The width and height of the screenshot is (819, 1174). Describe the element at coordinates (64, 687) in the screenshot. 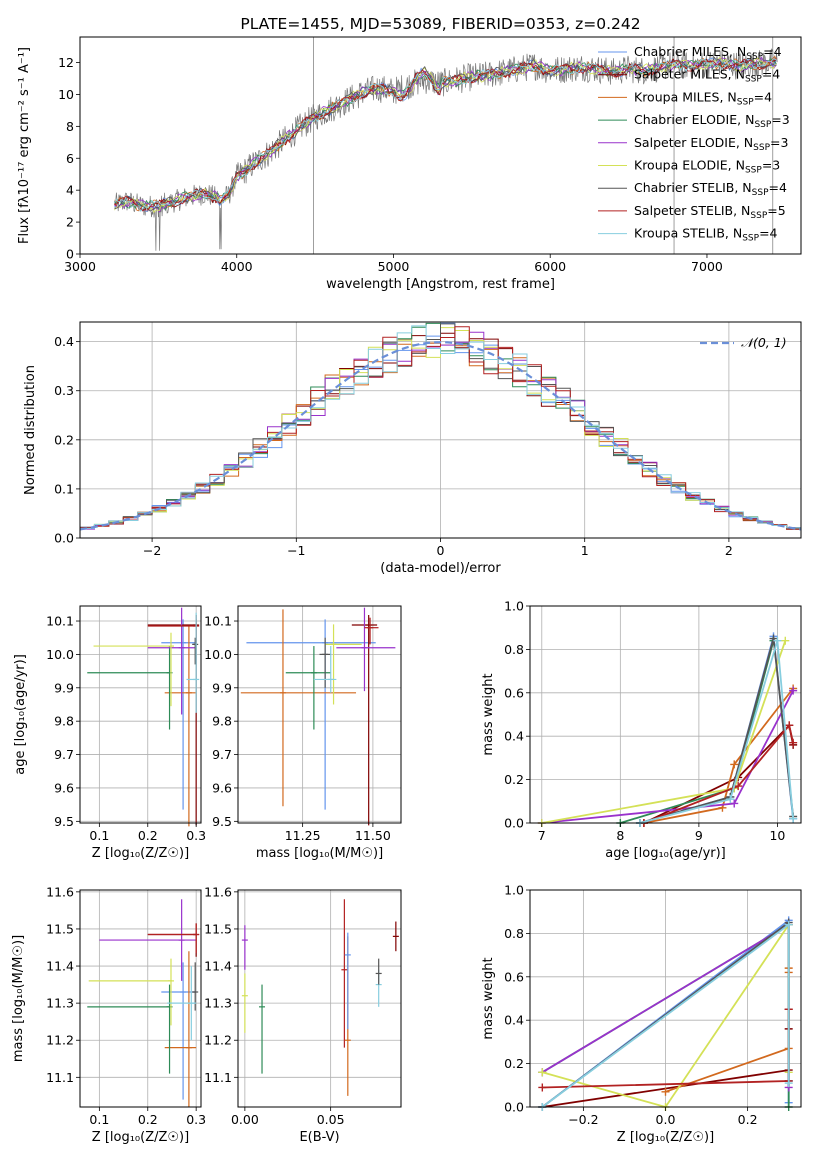

I see `y-tick-label: 9.9` at that location.